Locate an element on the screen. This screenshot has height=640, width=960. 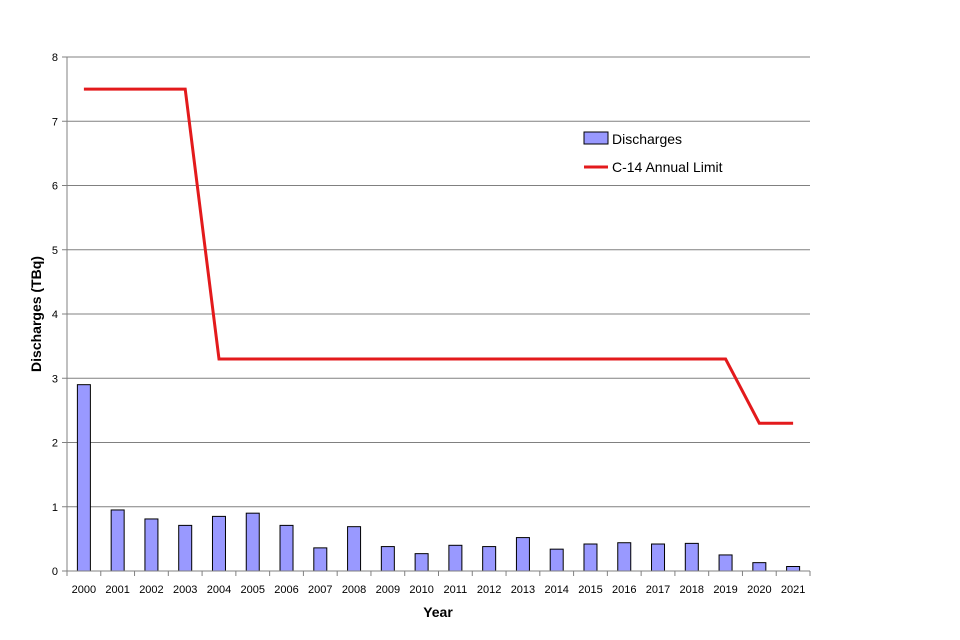
x-tick-label: 2012 is located at coordinates (489, 590).